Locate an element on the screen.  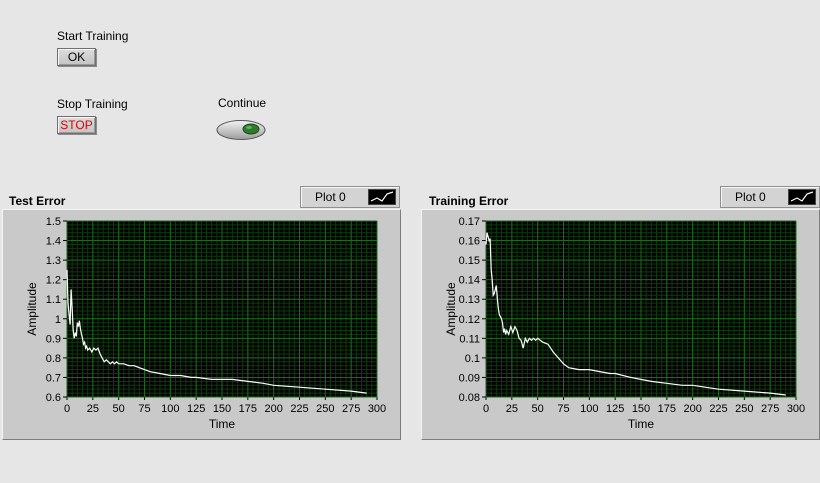
training-error-legend: Plot 0 is located at coordinates (770, 197).